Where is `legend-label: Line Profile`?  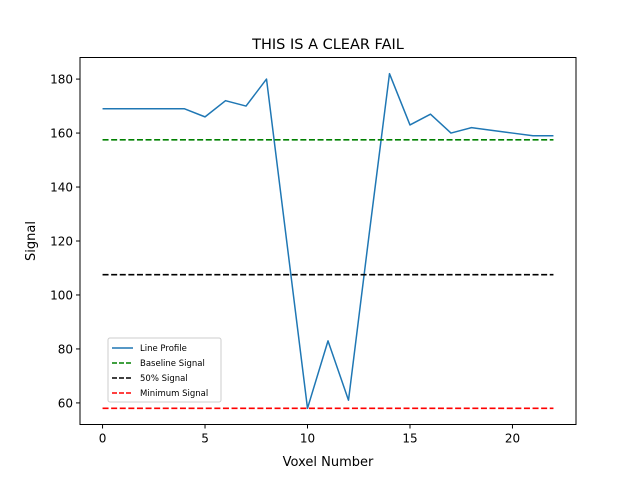 legend-label: Line Profile is located at coordinates (163, 349).